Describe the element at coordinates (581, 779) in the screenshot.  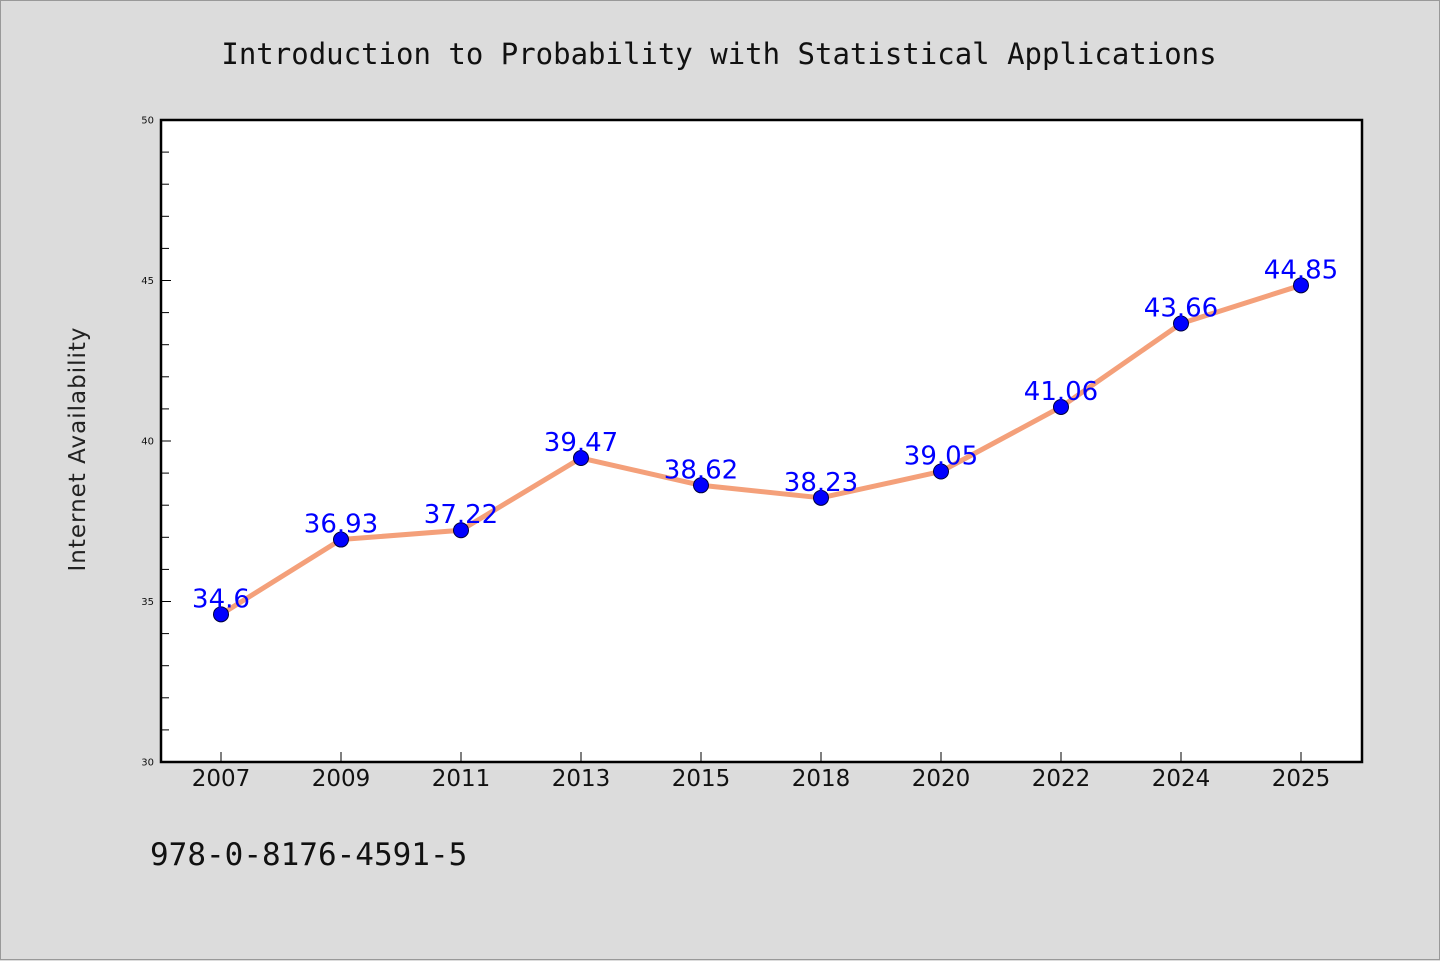
I see `x-tick-label: 2013` at that location.